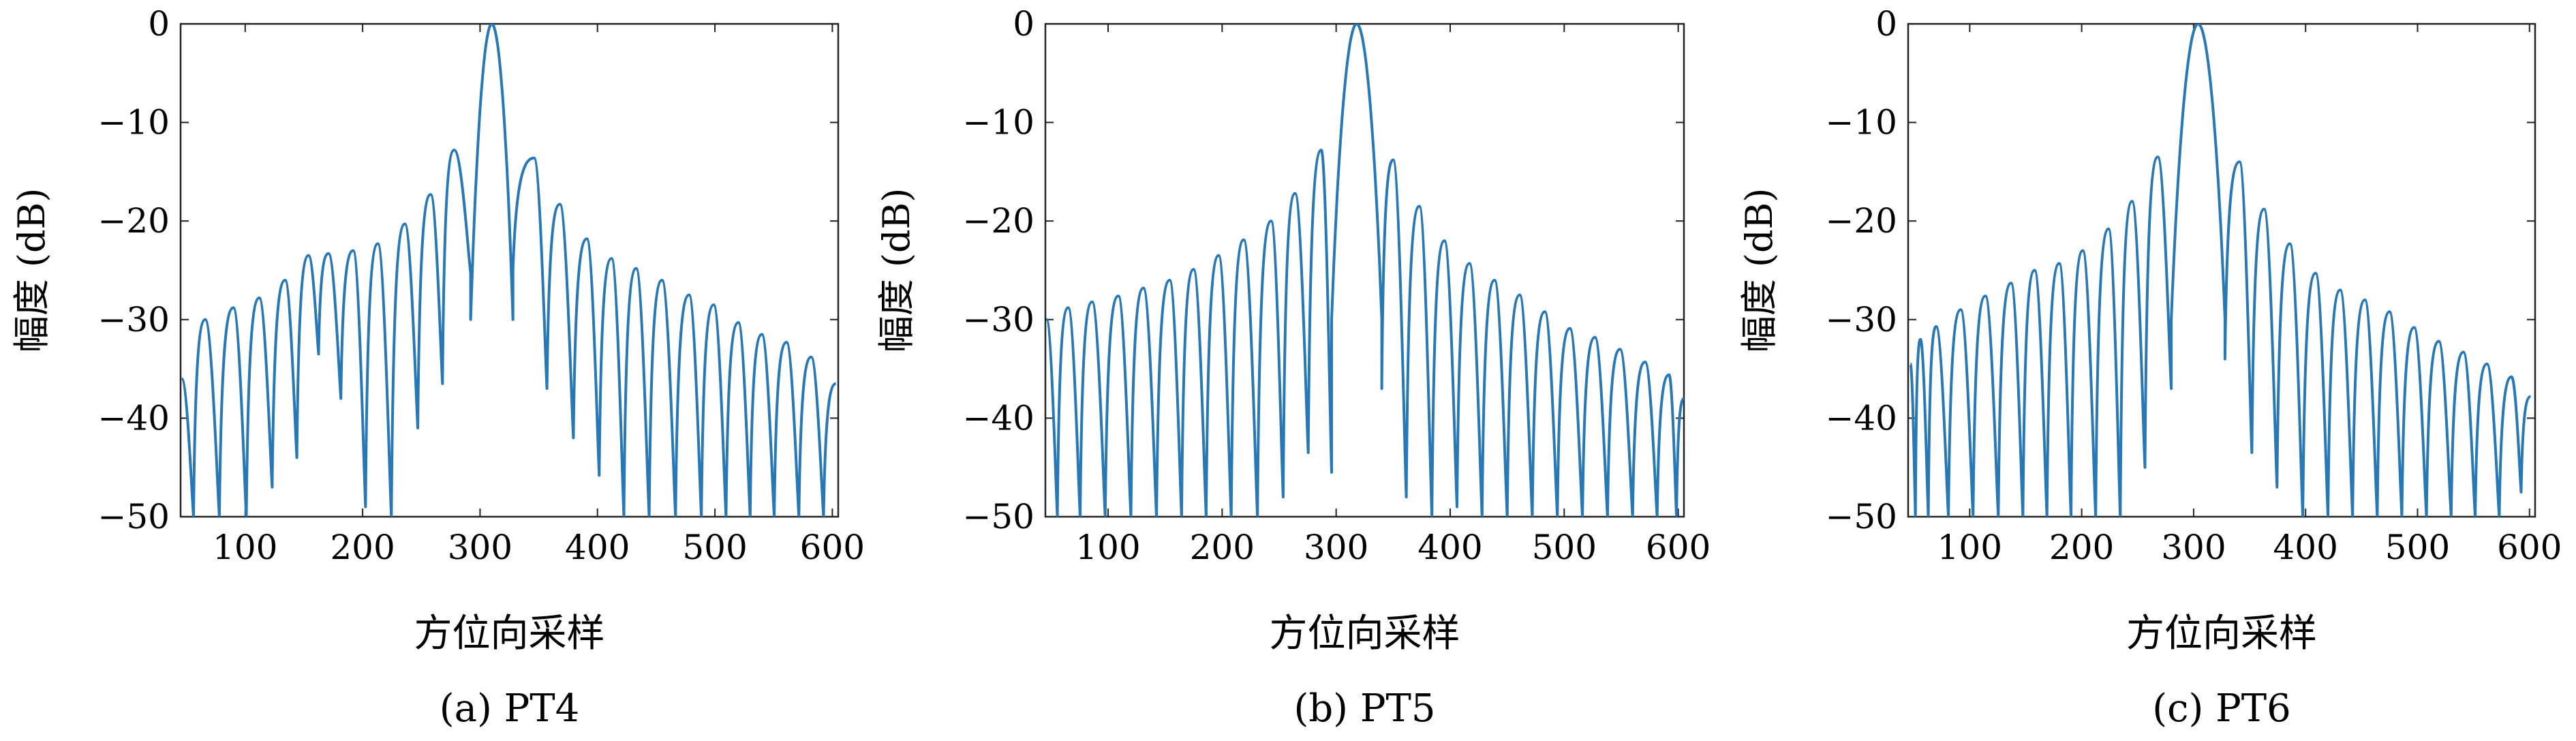 Image resolution: width=2576 pixels, height=741 pixels. Describe the element at coordinates (1364, 708) in the screenshot. I see `subfigure-caption: (b) PT5` at that location.